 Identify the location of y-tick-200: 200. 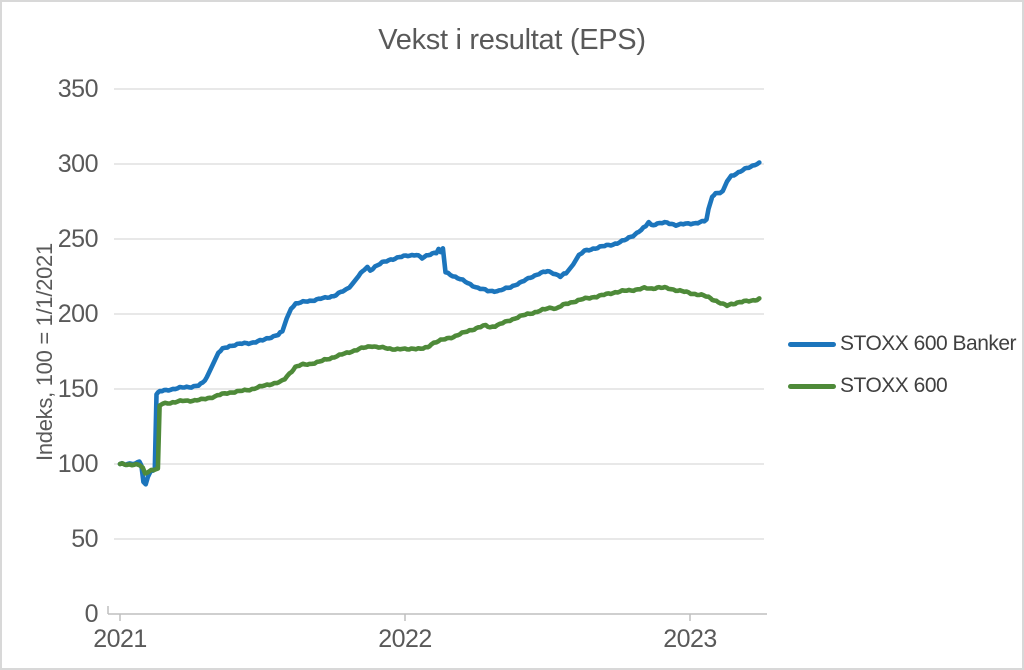
(78, 314).